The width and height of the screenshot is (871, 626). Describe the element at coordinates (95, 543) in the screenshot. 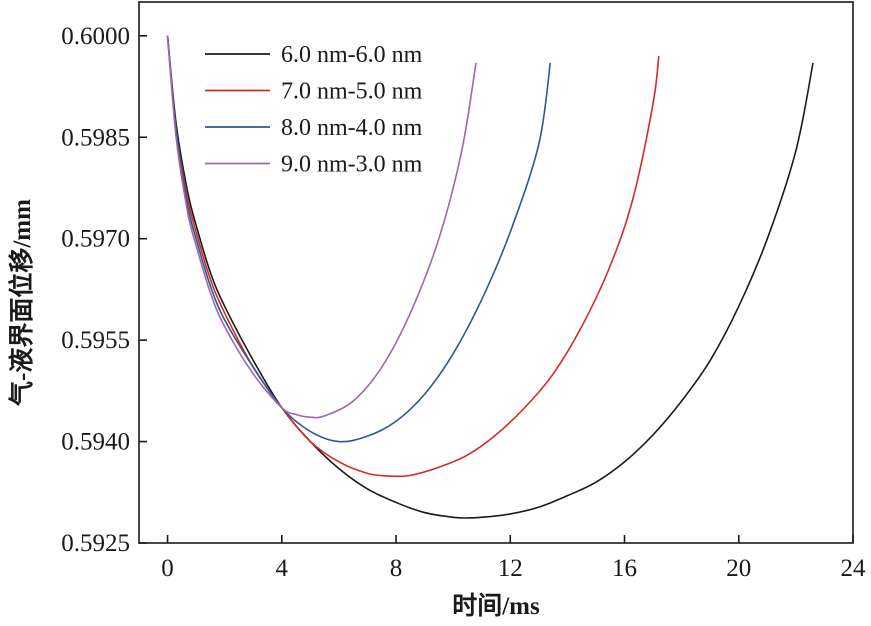

I see `y-tick-label: 0.5925` at that location.